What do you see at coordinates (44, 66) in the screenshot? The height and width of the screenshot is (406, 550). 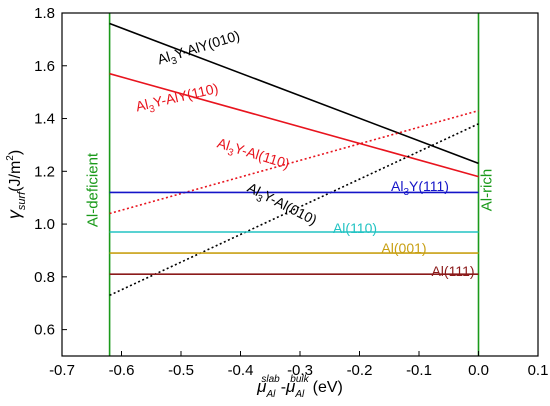 I see `y-tick-label: 1.6` at bounding box center [44, 66].